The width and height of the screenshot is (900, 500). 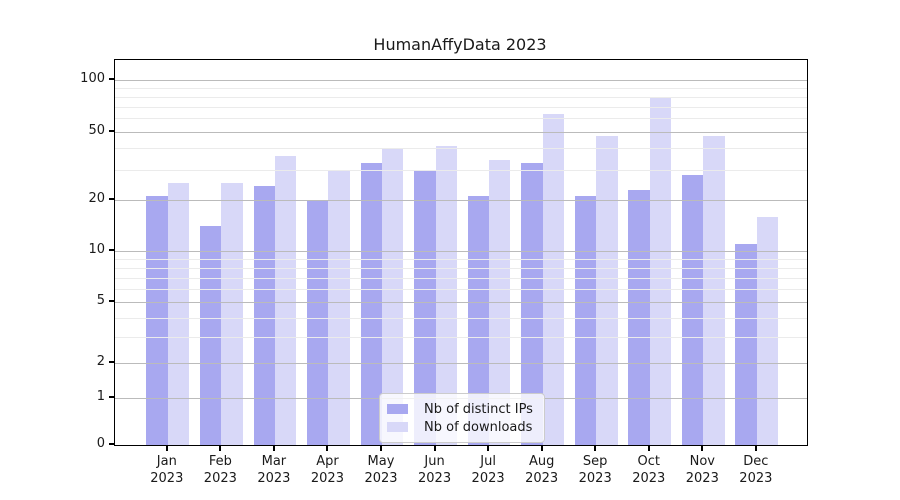 I want to click on bar-nb-of-distinct-ips-oct, so click(x=639, y=317).